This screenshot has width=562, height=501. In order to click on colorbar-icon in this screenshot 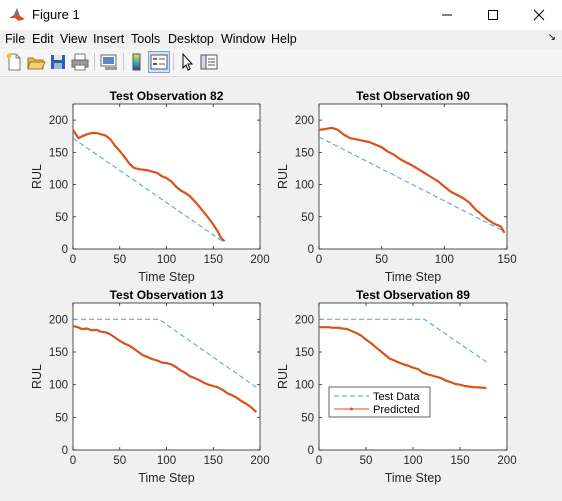, I will do `click(136, 62)`.